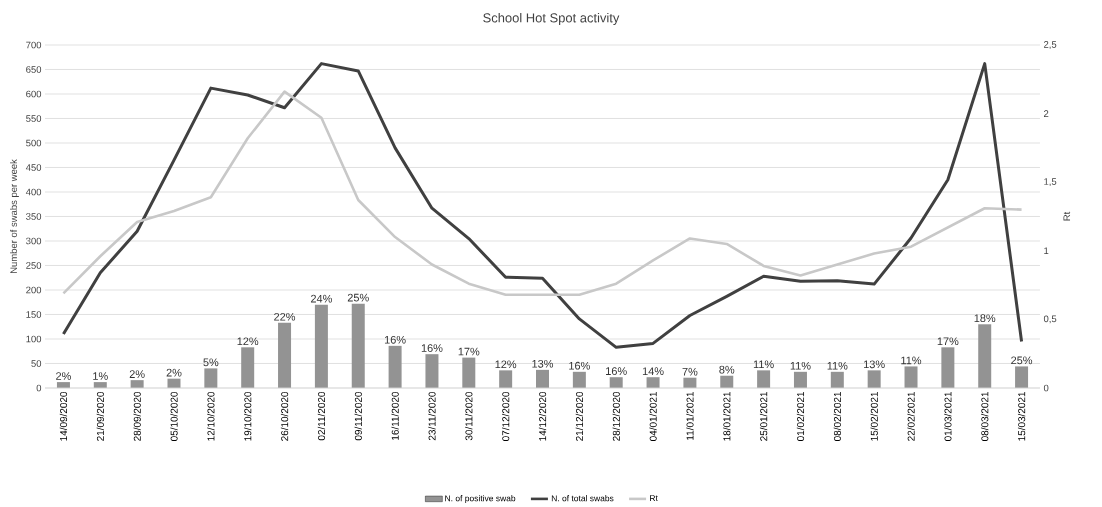 The width and height of the screenshot is (1102, 507). What do you see at coordinates (690, 416) in the screenshot?
I see `x-tick-label: 11/01/2021` at bounding box center [690, 416].